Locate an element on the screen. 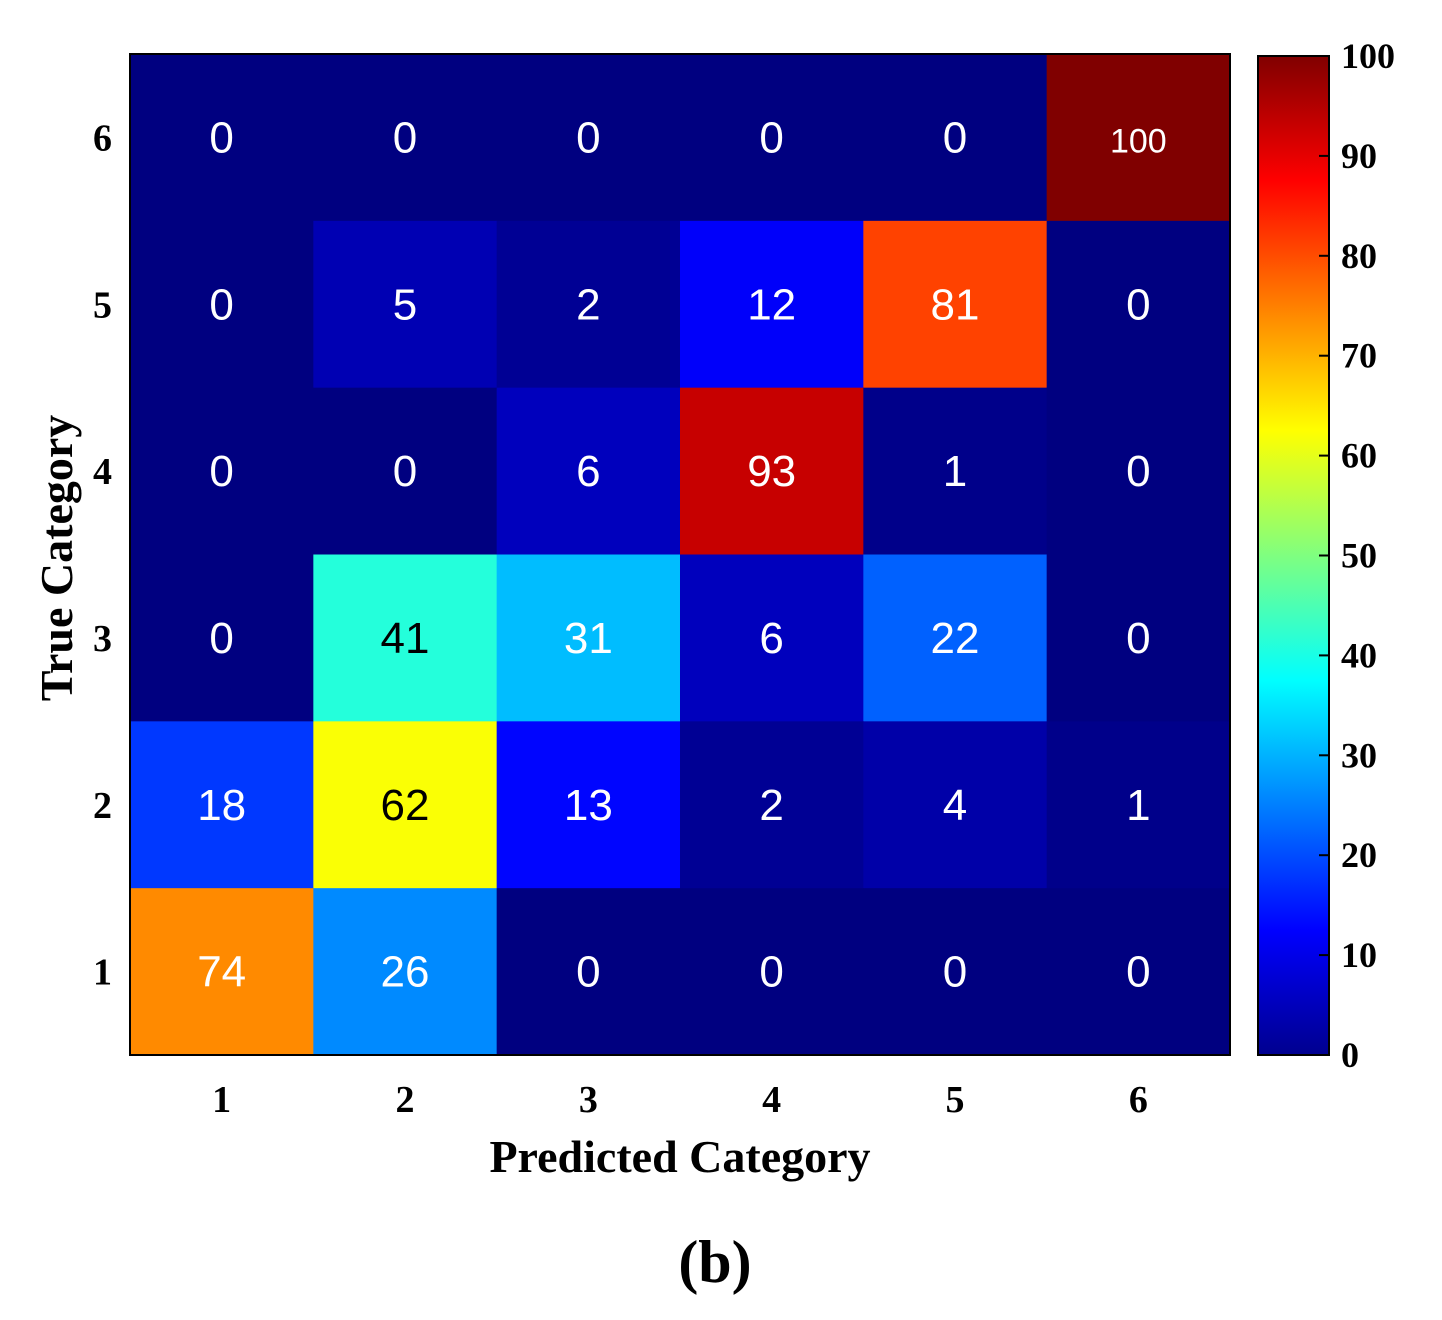 This screenshot has height=1320, width=1442. cell-value: 12 is located at coordinates (771, 304).